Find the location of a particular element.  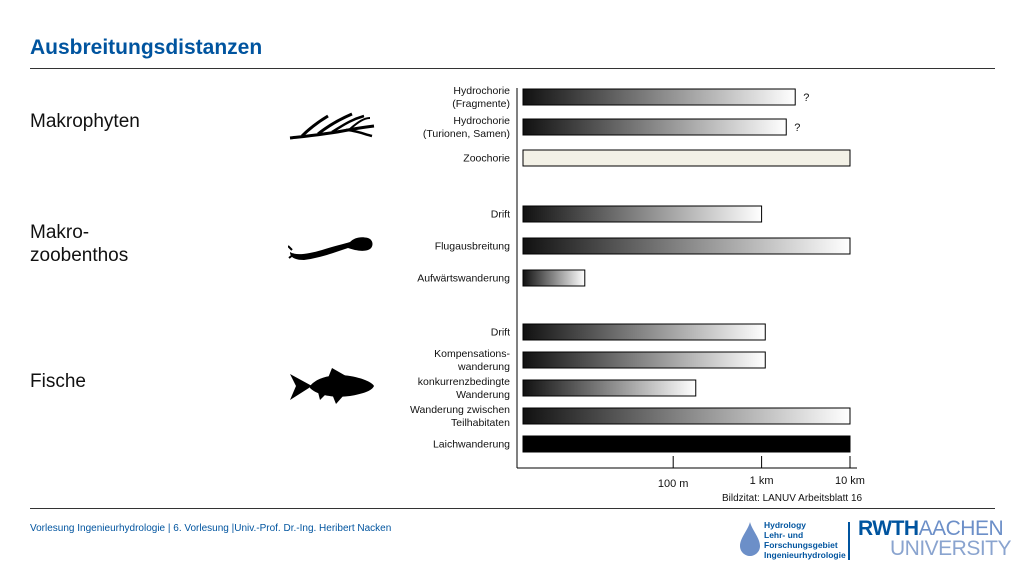

category-label-hydrochorie-turionen-samen-line1: Hydrochorie is located at coordinates (481, 121).